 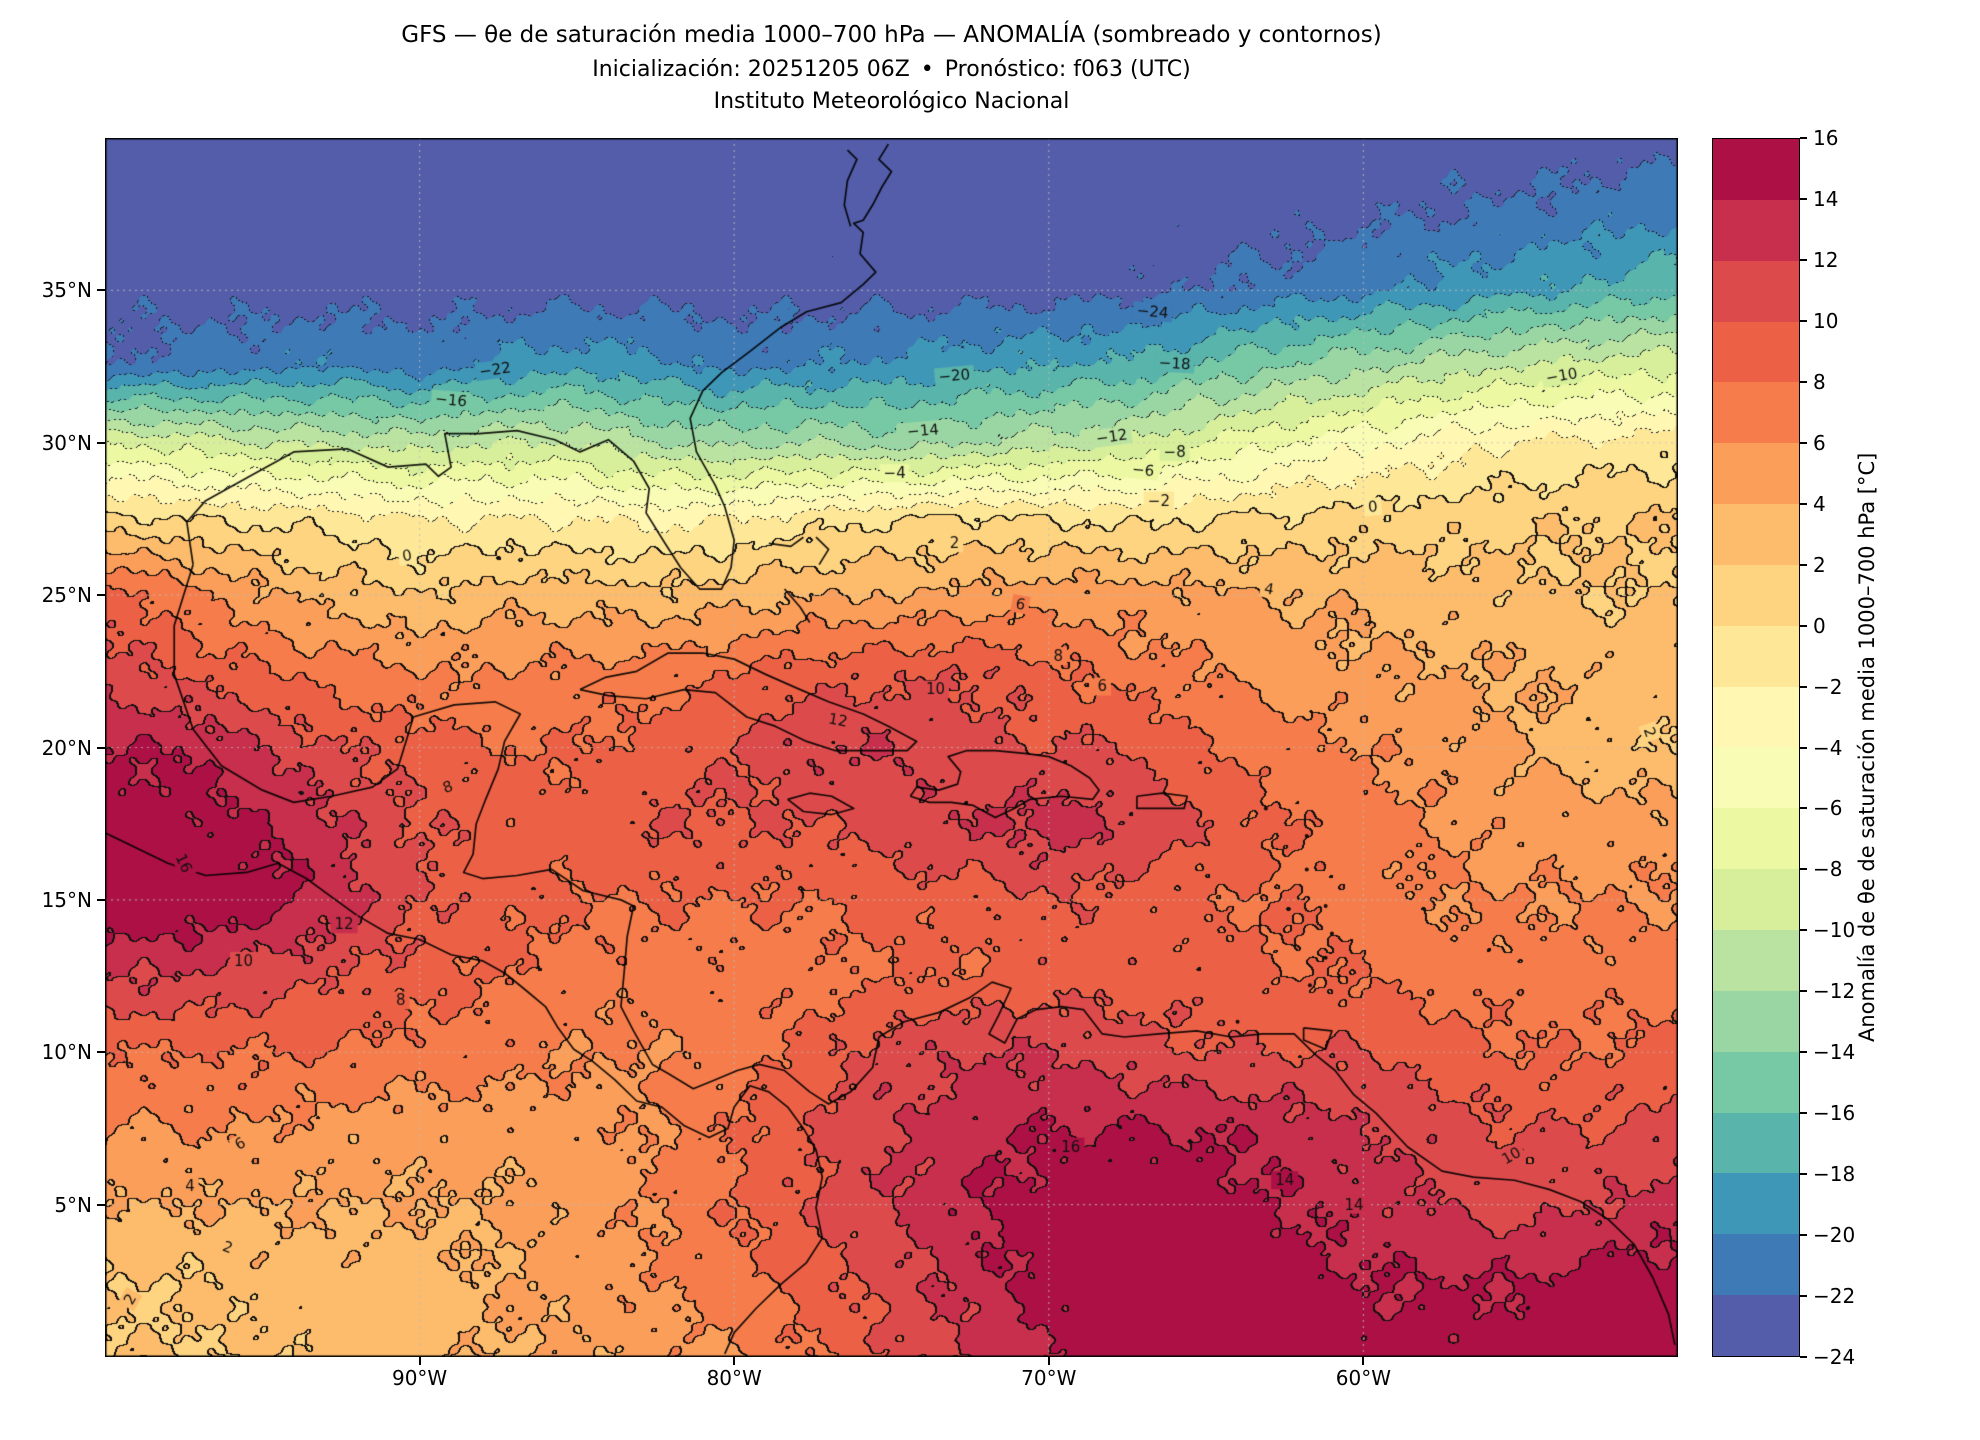 I want to click on colorbar-tick-label: −6, so click(x=1828, y=808).